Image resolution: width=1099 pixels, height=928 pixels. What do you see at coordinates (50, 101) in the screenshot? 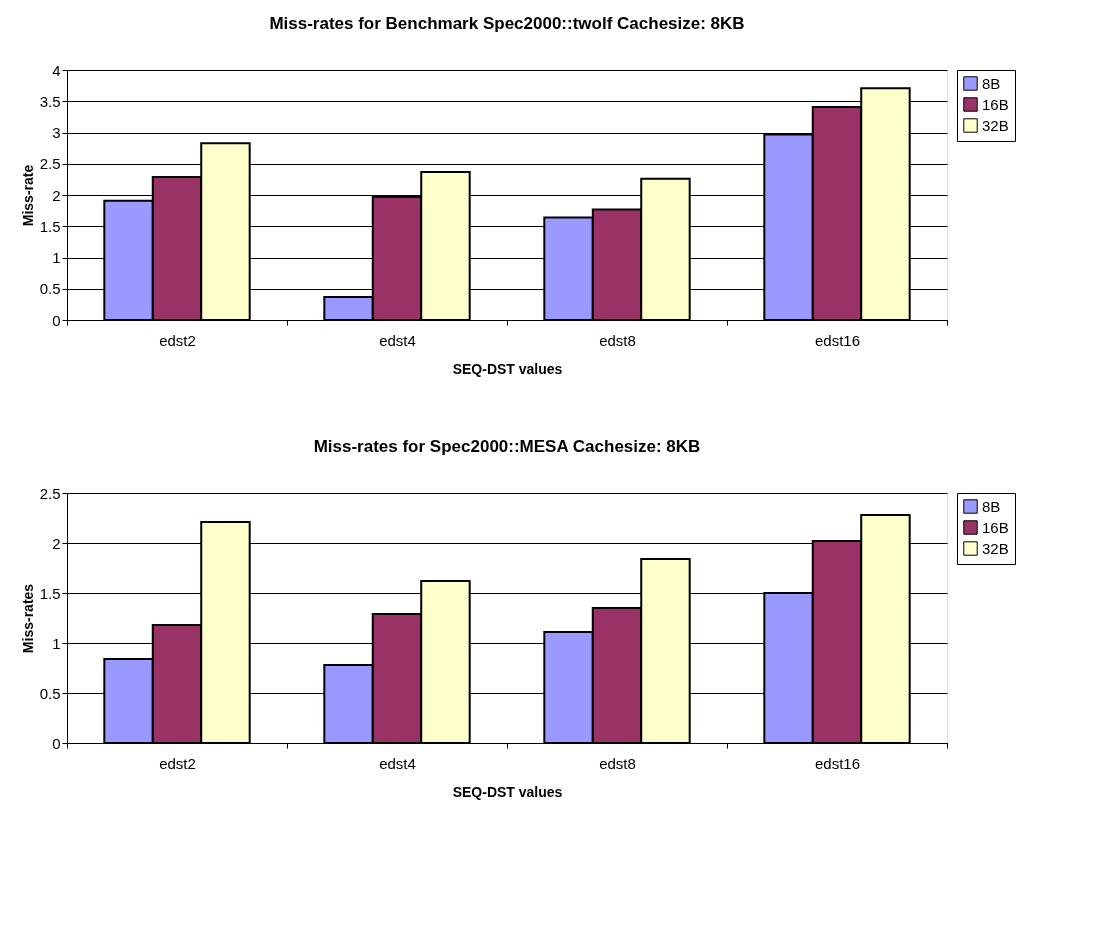
I see `y-tick-label: 3.5` at bounding box center [50, 101].